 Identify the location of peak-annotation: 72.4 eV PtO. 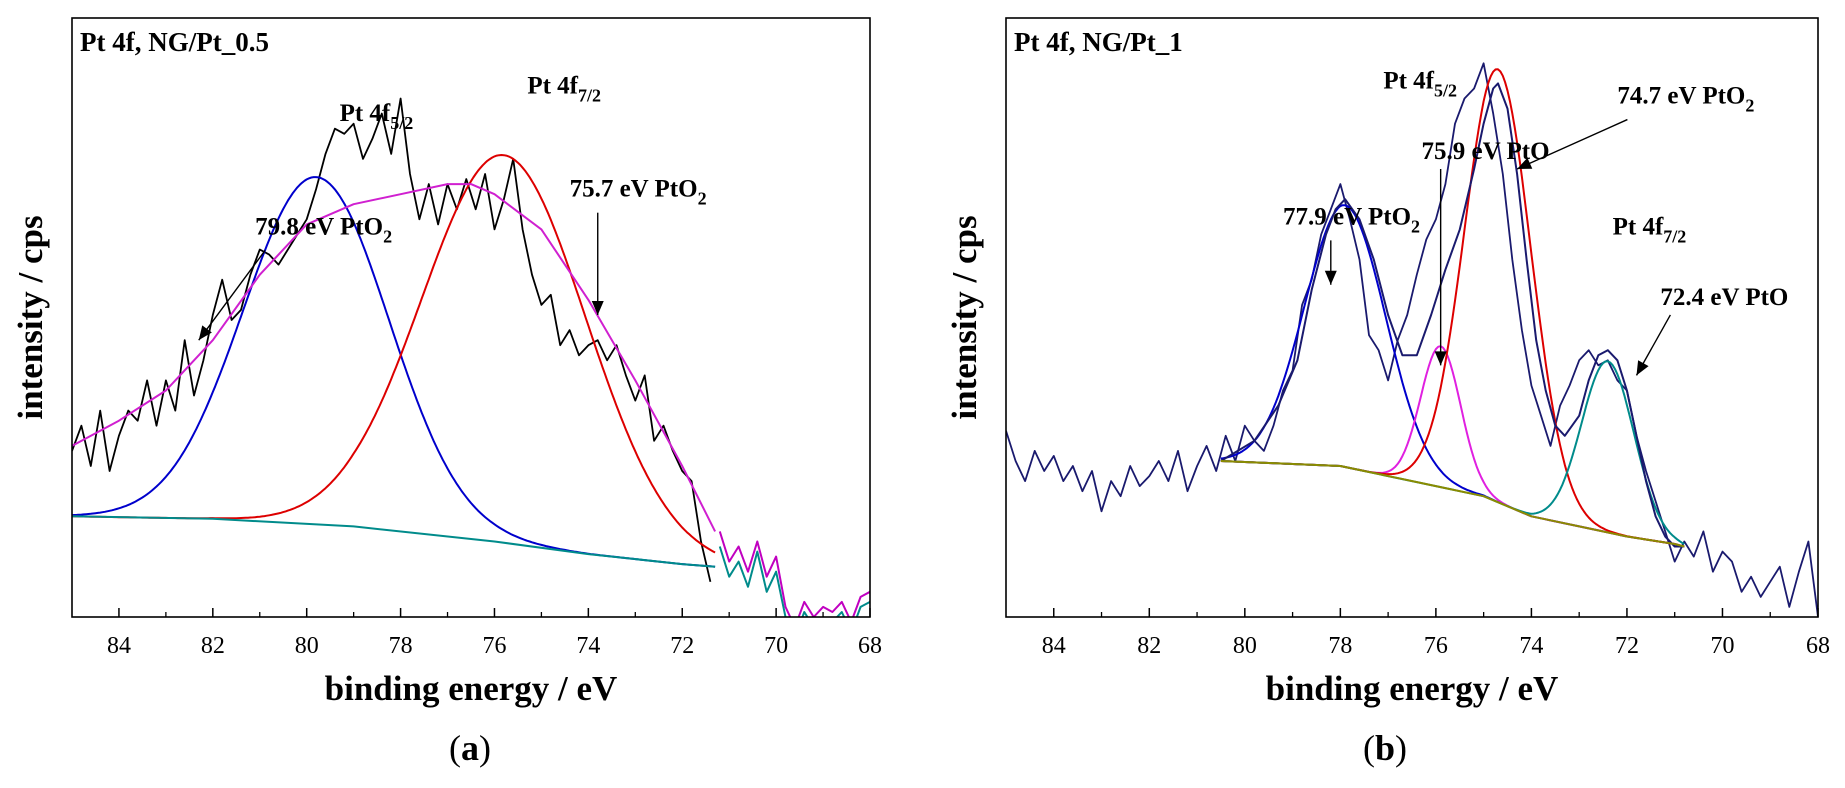
(1724, 297).